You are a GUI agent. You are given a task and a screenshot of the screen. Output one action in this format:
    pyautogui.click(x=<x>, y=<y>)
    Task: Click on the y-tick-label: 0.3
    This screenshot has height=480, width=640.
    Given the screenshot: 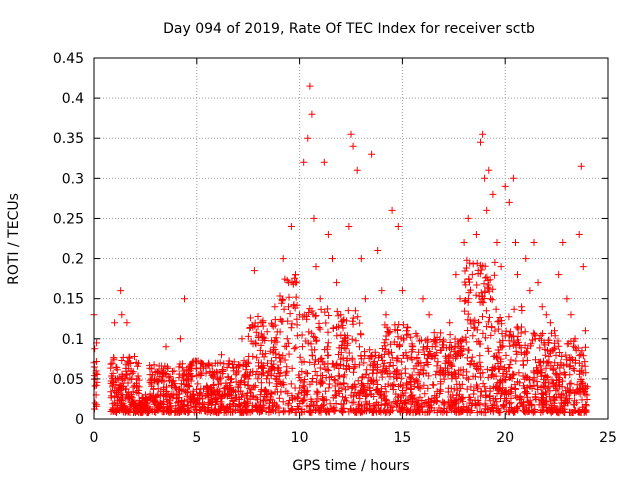 What is the action you would take?
    pyautogui.click(x=73, y=179)
    